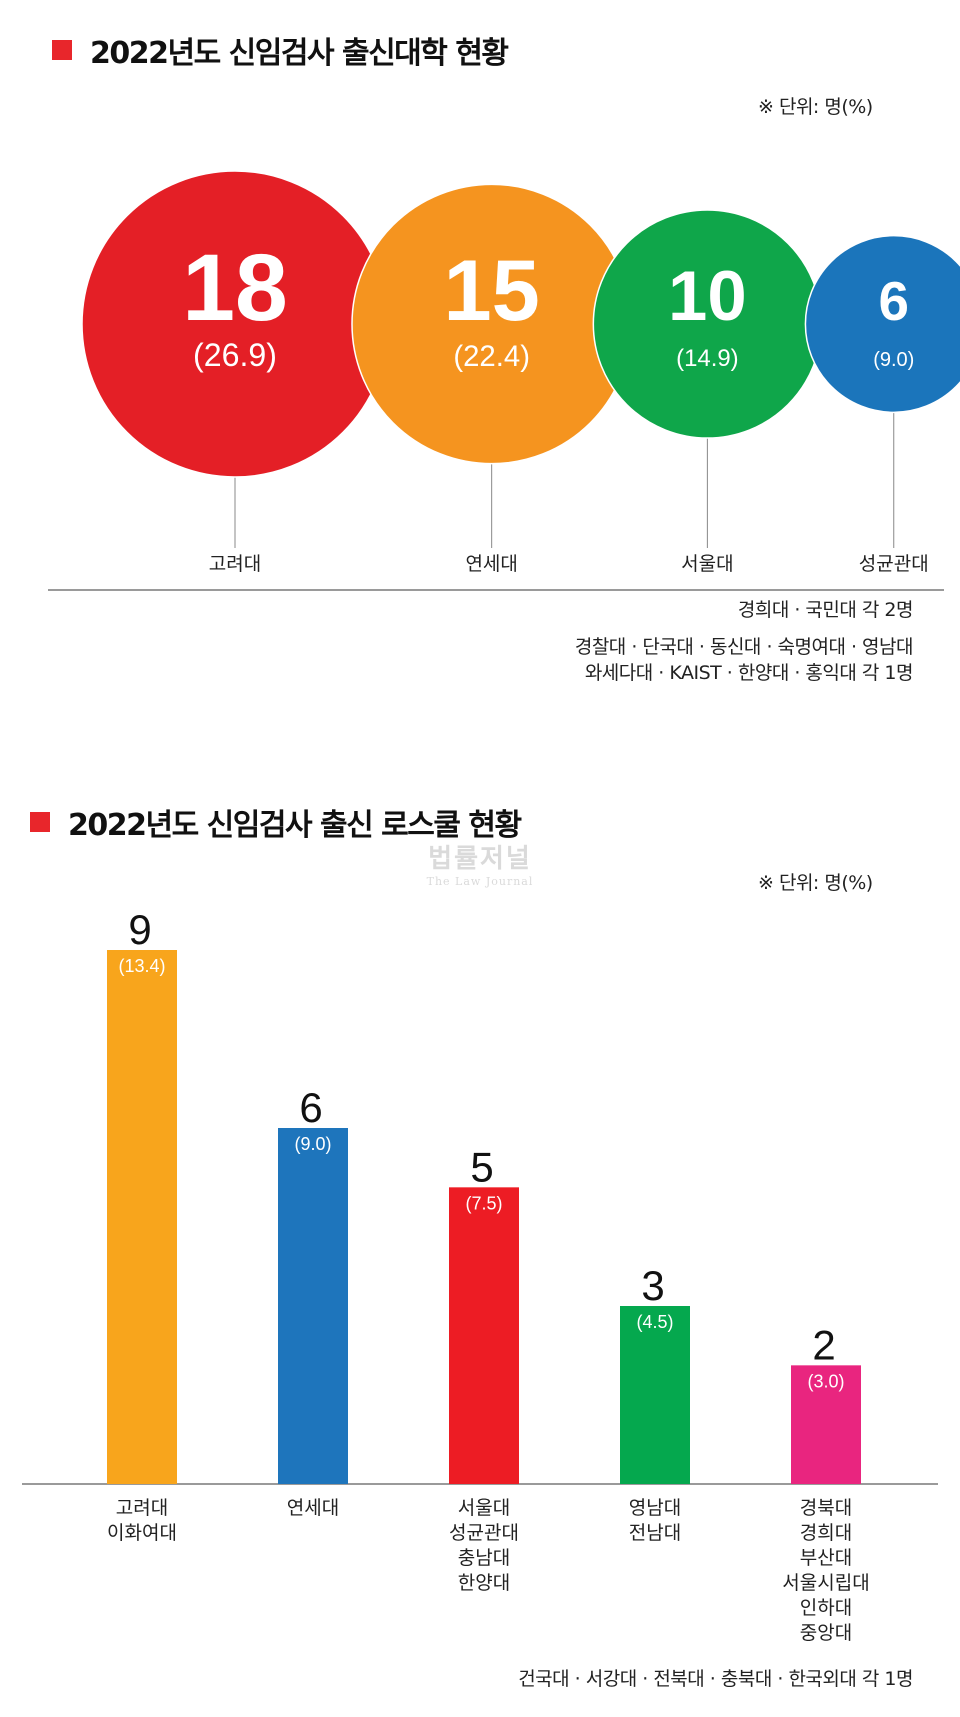  What do you see at coordinates (299, 53) in the screenshot?
I see `section1-title-text: 2022년도 신임검사 출신대학 현황` at bounding box center [299, 53].